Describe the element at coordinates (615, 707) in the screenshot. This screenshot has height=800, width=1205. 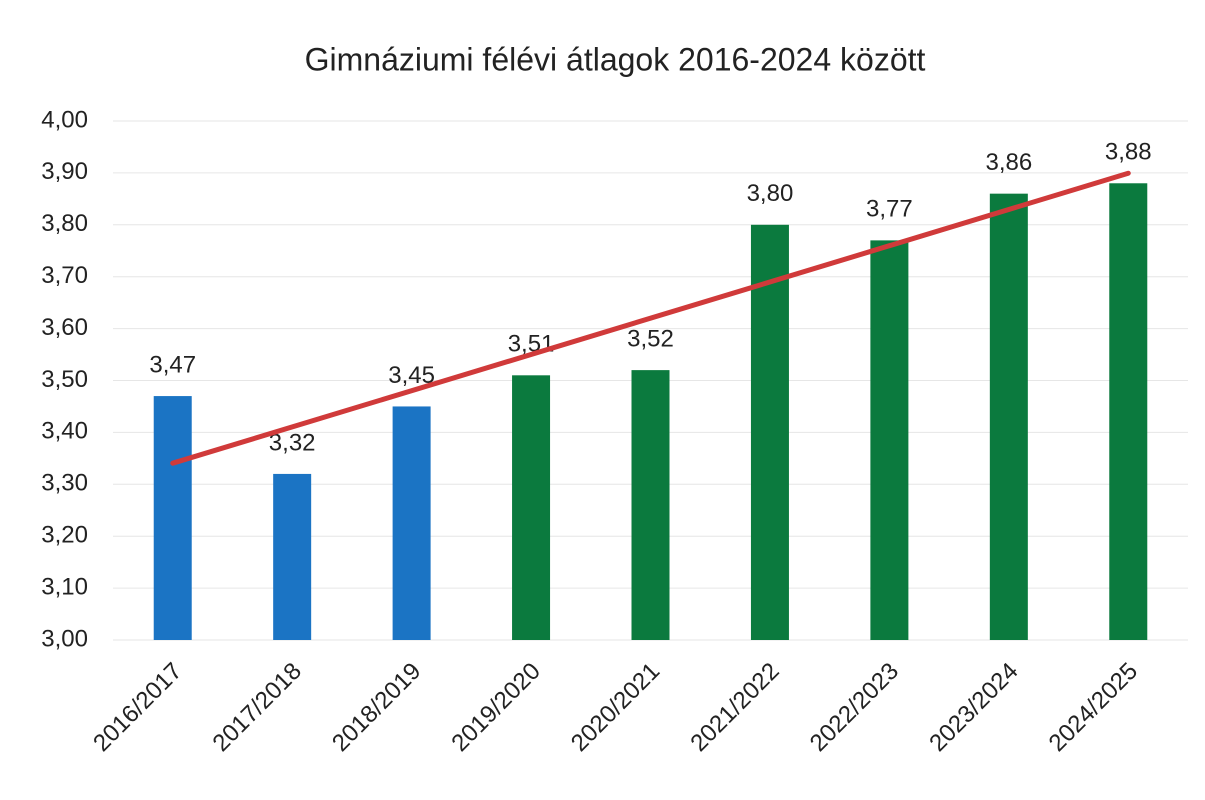
I see `x-tick-label: 2020/2021` at that location.